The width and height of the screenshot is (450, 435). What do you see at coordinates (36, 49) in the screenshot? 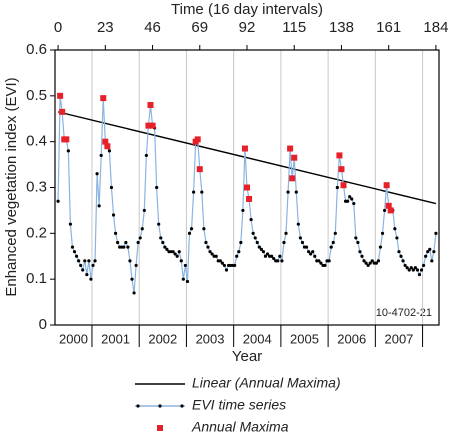
I see `y-tick-label: 0.6` at bounding box center [36, 49].